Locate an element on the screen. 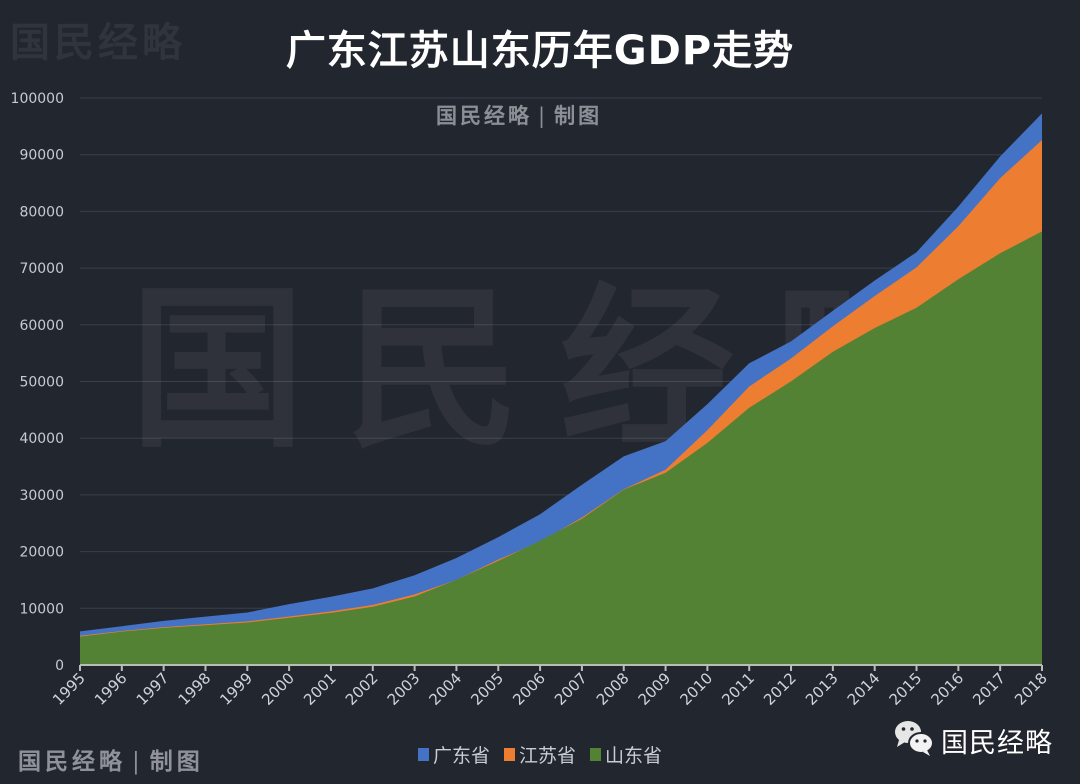  x-tick-label: 1996 is located at coordinates (111, 689).